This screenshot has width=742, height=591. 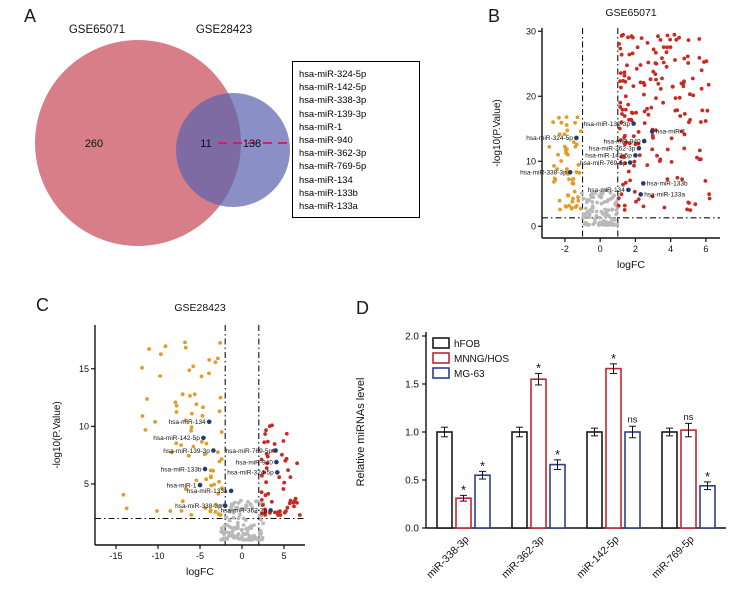 What do you see at coordinates (497, 132) in the screenshot?
I see `y-axis-label: -log10(P.Value)` at bounding box center [497, 132].